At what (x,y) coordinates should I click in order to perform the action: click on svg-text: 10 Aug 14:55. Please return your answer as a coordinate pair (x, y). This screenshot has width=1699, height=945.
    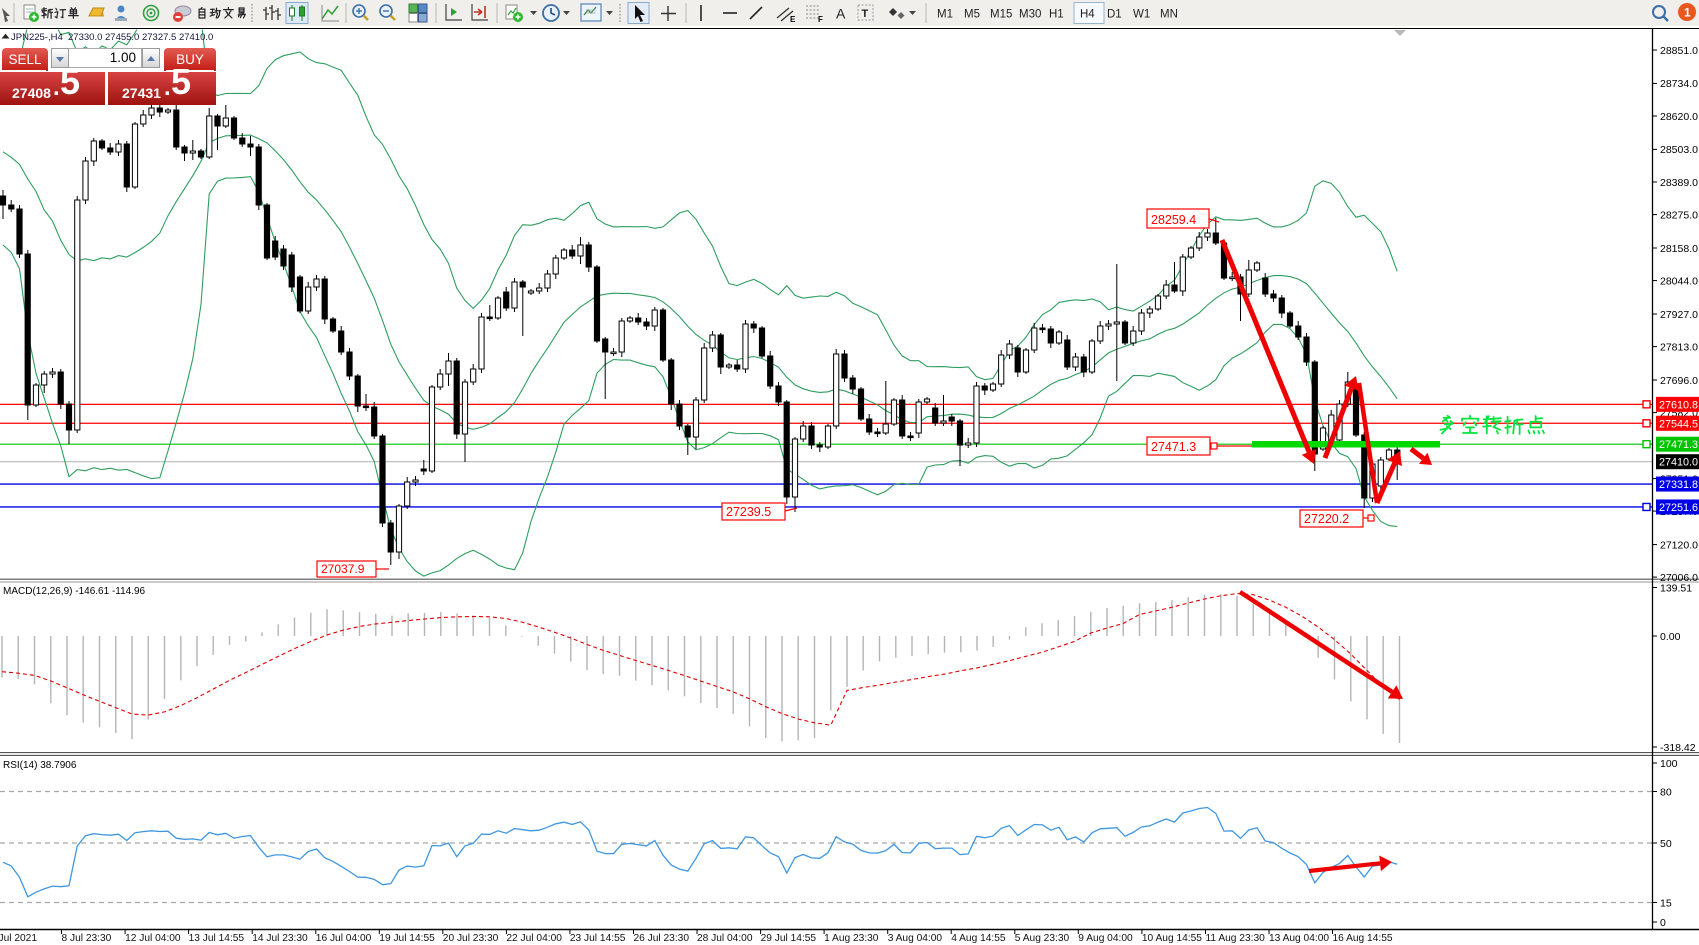
    Looking at the image, I should click on (1172, 938).